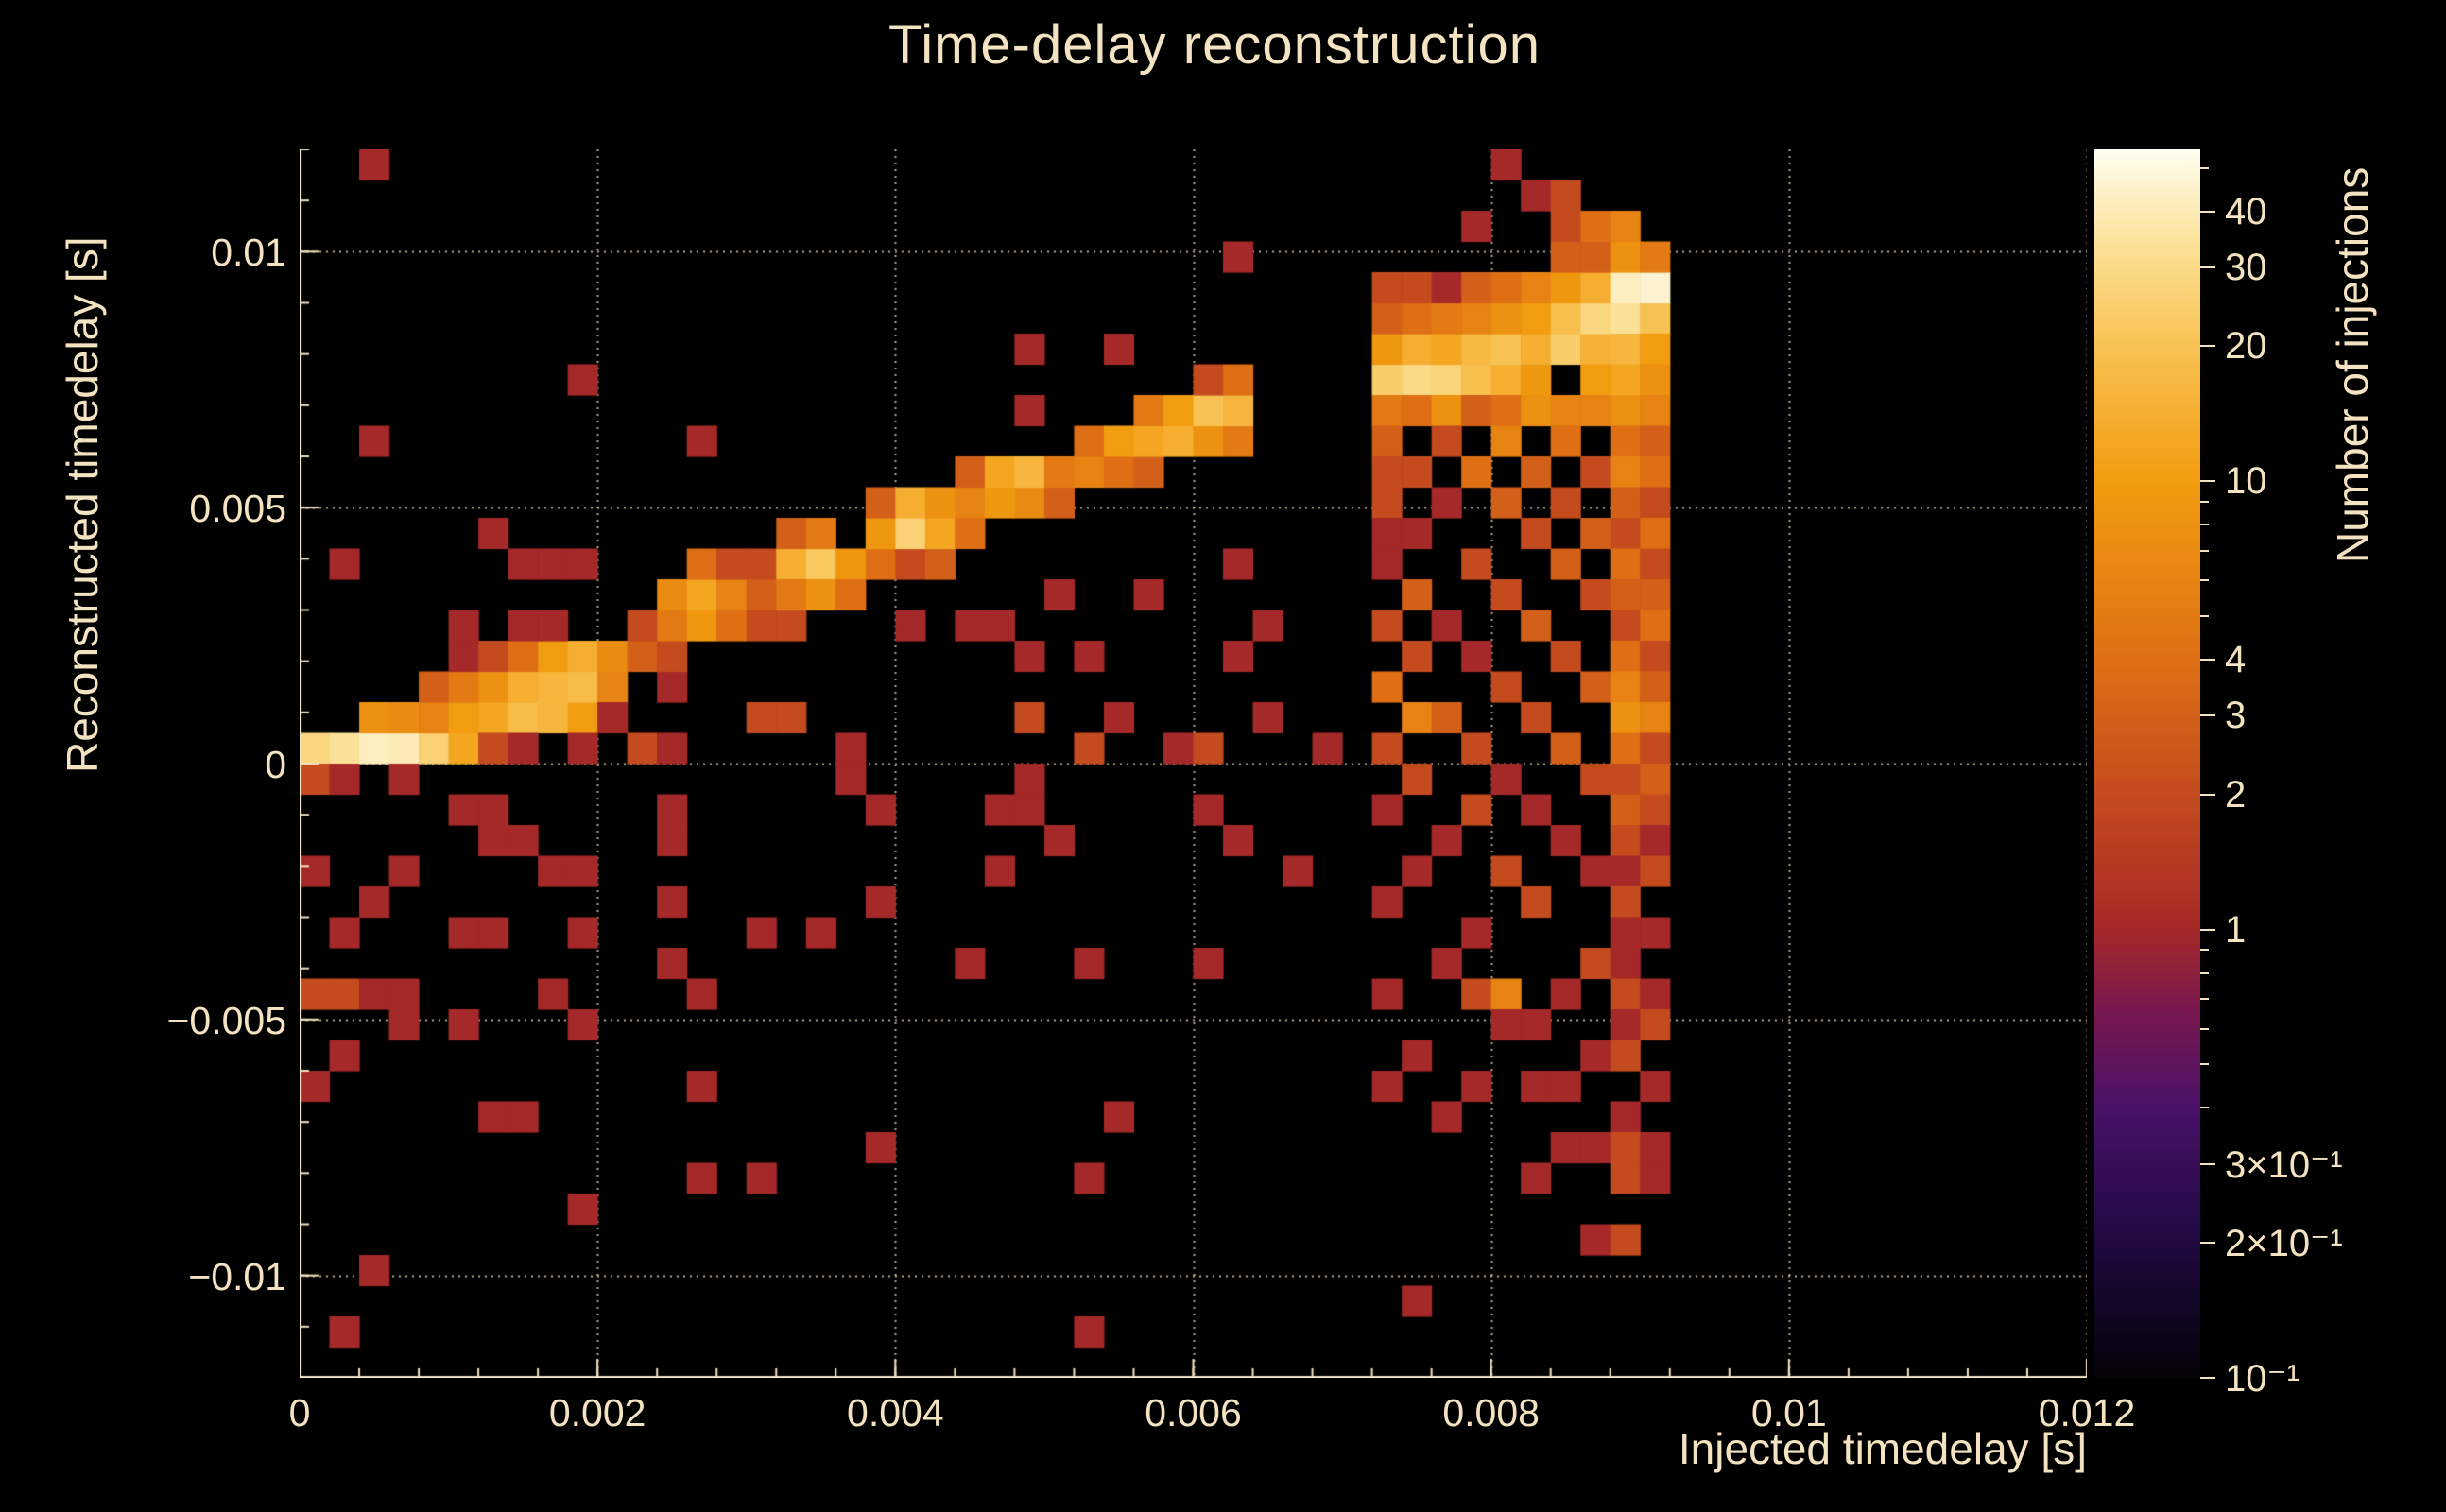 The height and width of the screenshot is (1512, 2446). I want to click on z-tick-label: 3, so click(2236, 716).